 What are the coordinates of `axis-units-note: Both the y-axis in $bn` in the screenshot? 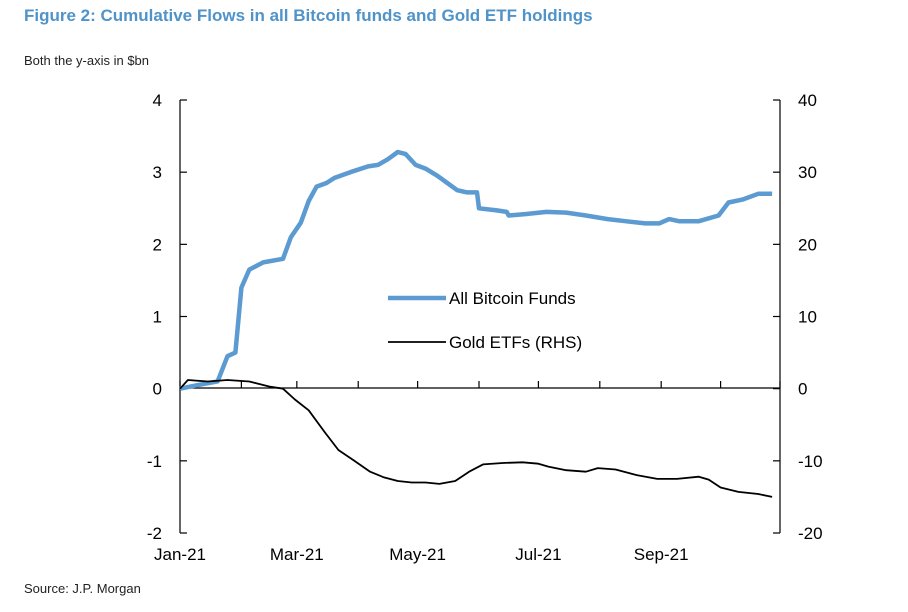 It's located at (87, 60).